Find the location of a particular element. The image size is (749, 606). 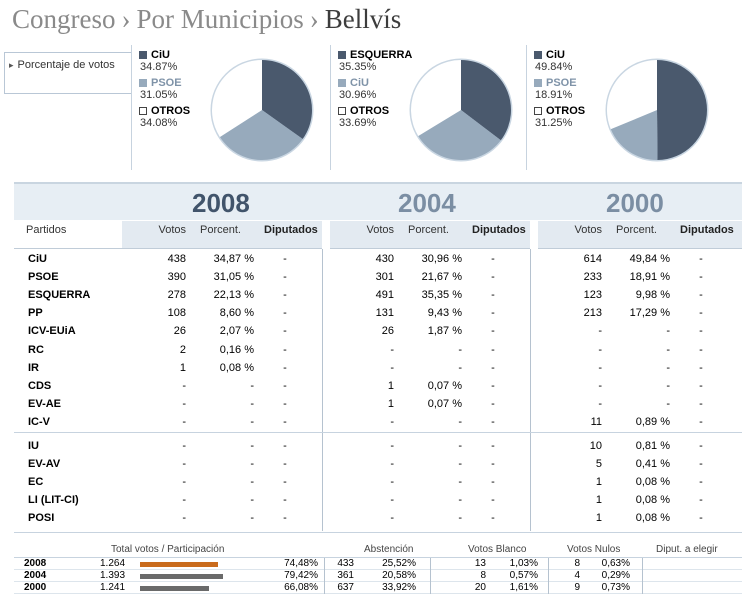

header-partidos: Partidos is located at coordinates (46, 230).